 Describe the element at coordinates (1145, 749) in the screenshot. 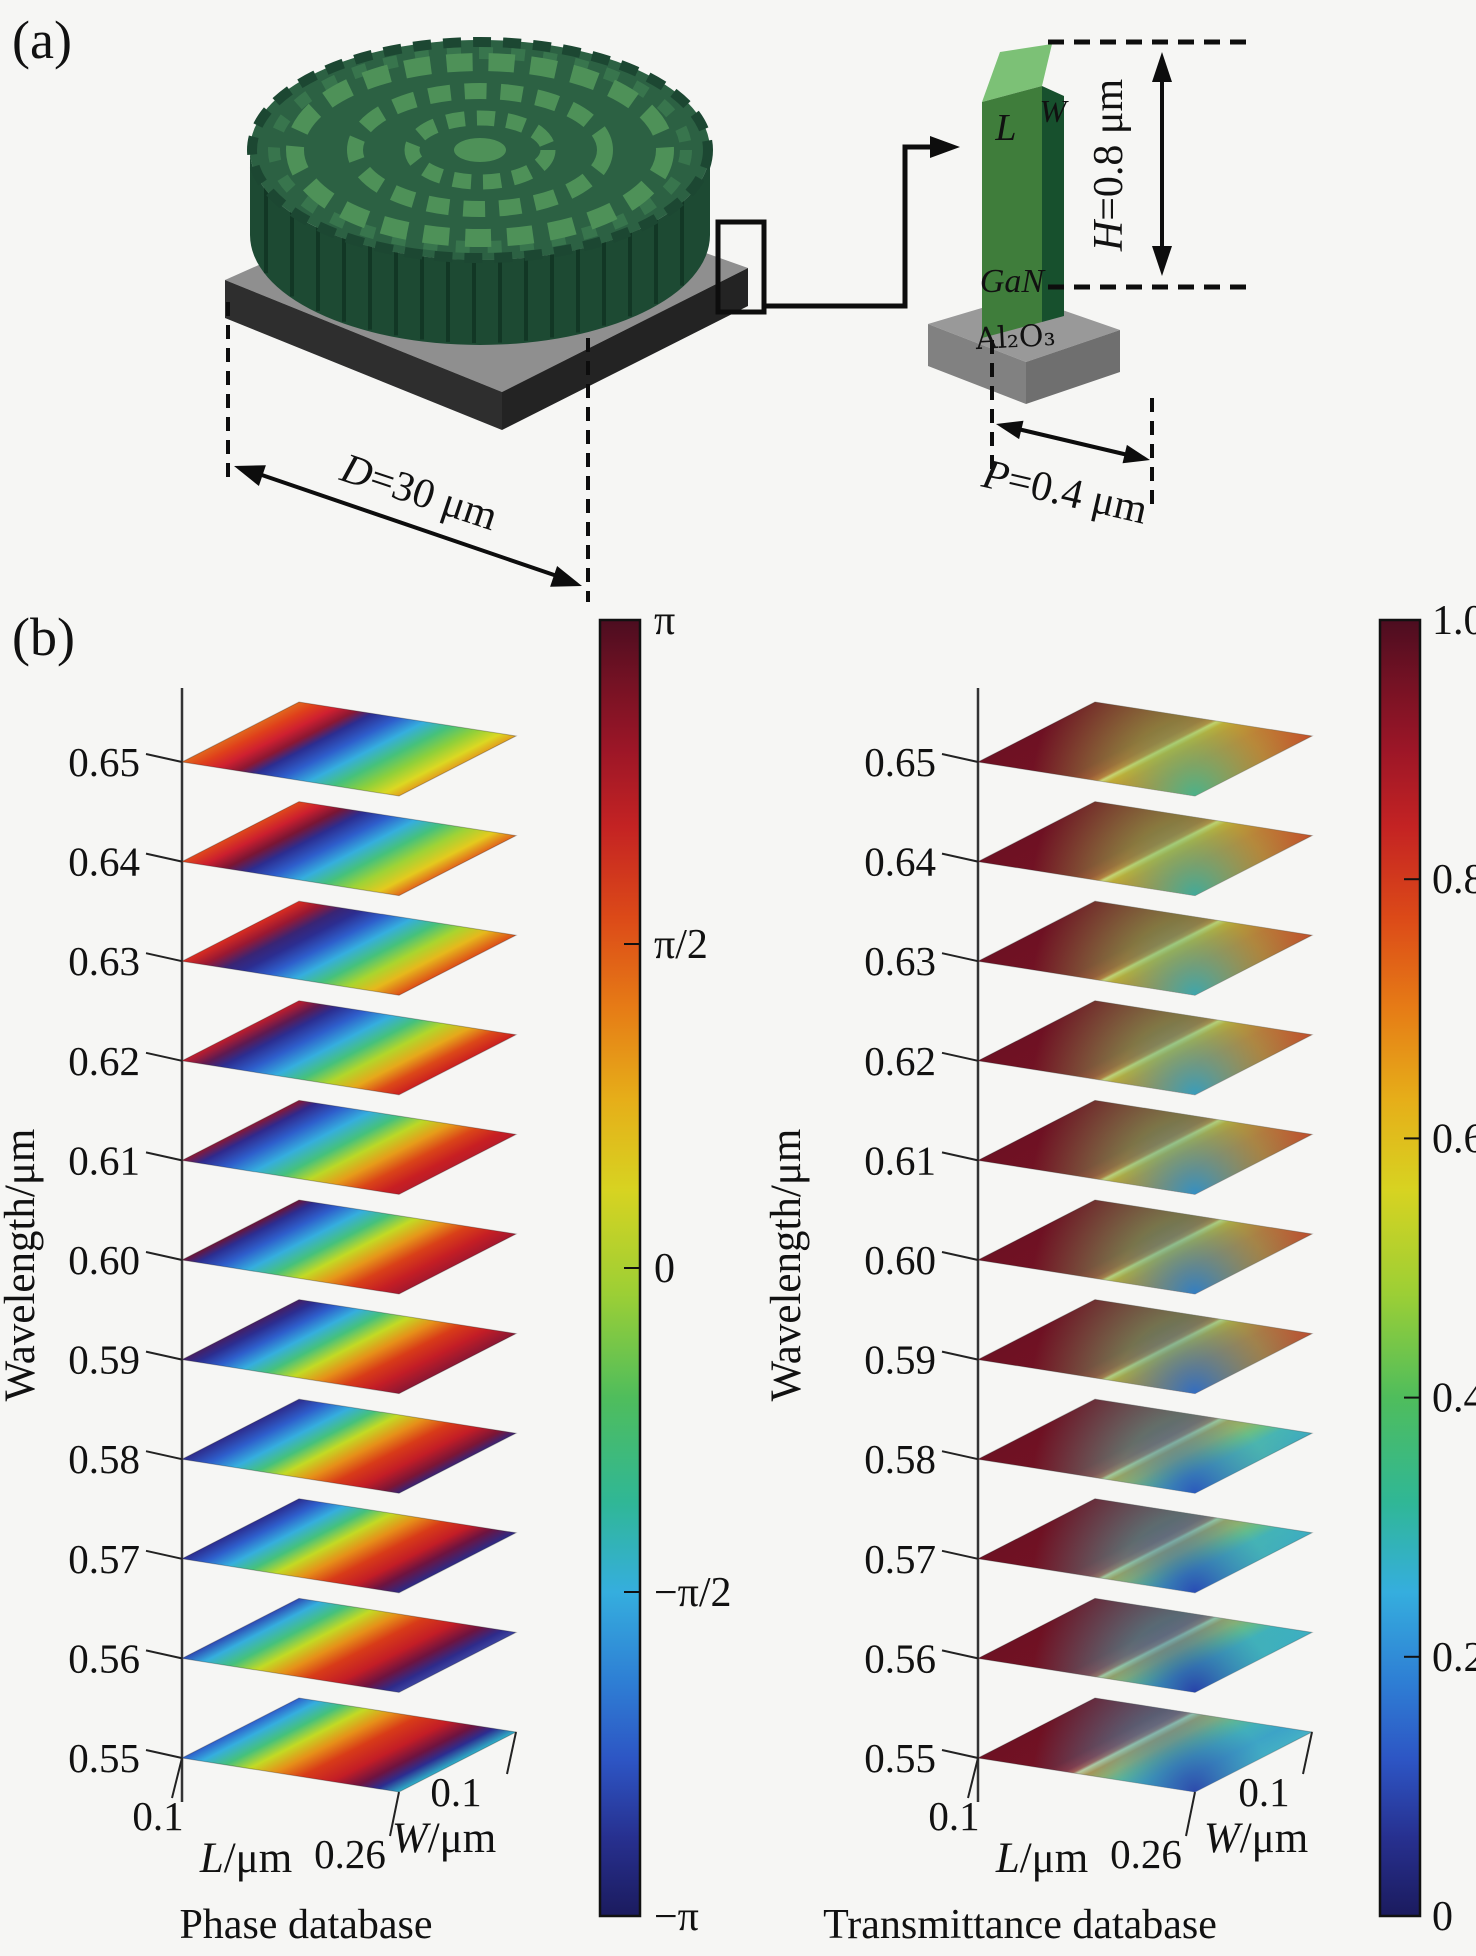

I see `transmittance-slice-overlay-0.65` at that location.